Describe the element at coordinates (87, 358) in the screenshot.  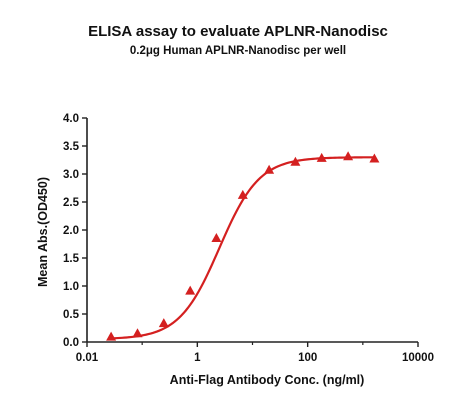
I see `x-tick-label: 0.01` at that location.